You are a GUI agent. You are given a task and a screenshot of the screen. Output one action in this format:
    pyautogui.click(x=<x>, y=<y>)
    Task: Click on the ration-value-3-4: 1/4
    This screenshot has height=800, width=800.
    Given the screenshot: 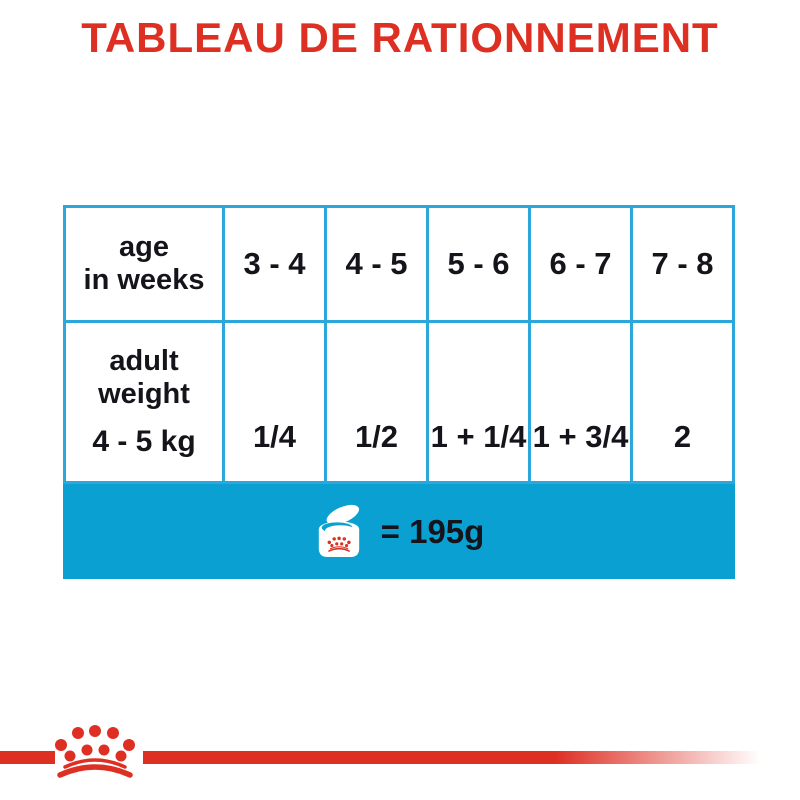 What is the action you would take?
    pyautogui.click(x=274, y=402)
    